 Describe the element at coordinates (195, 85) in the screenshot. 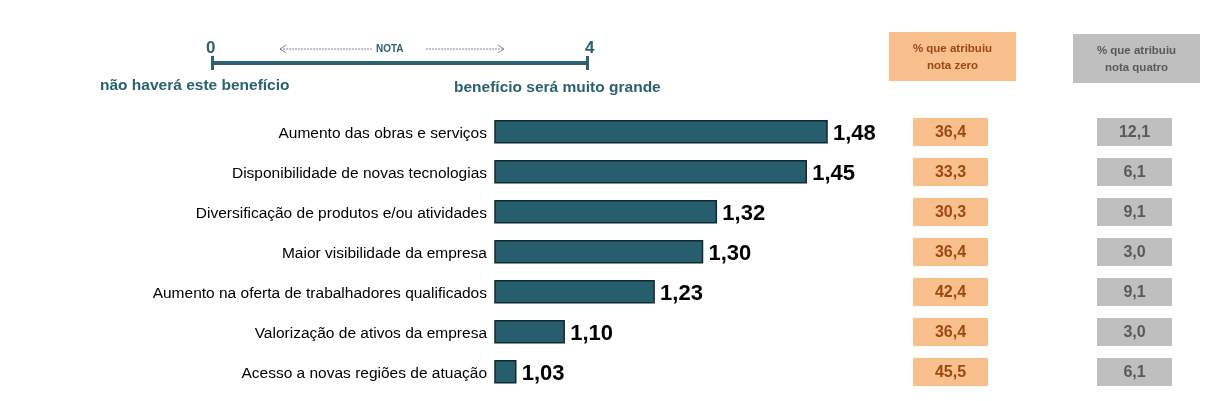

I see `text: não haverá este benefício` at that location.